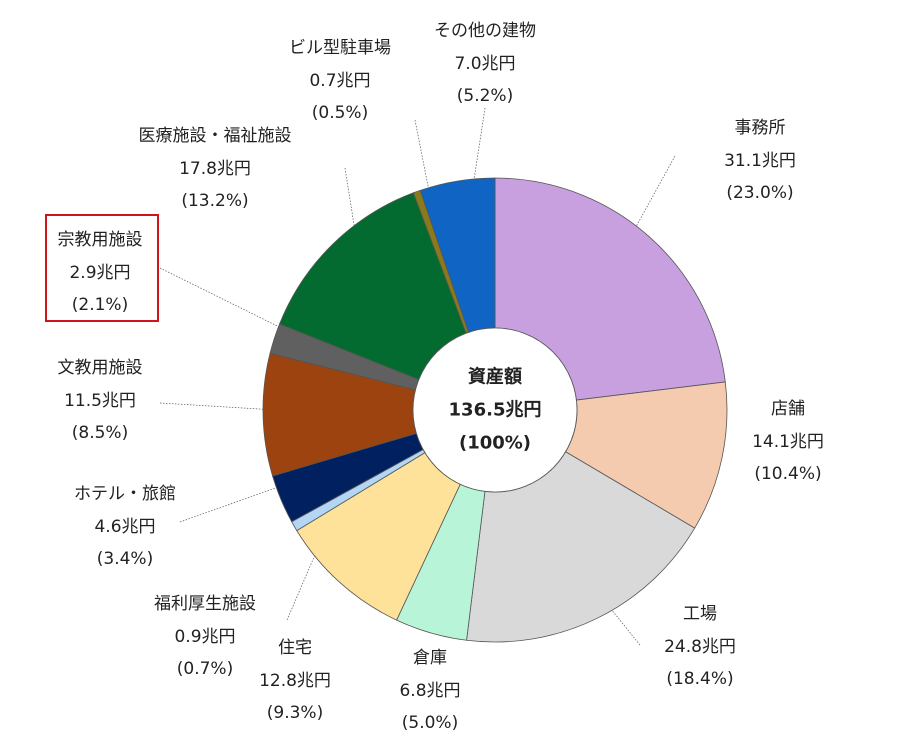 The height and width of the screenshot is (750, 900). I want to click on slice-pct: (8.5%), so click(100, 433).